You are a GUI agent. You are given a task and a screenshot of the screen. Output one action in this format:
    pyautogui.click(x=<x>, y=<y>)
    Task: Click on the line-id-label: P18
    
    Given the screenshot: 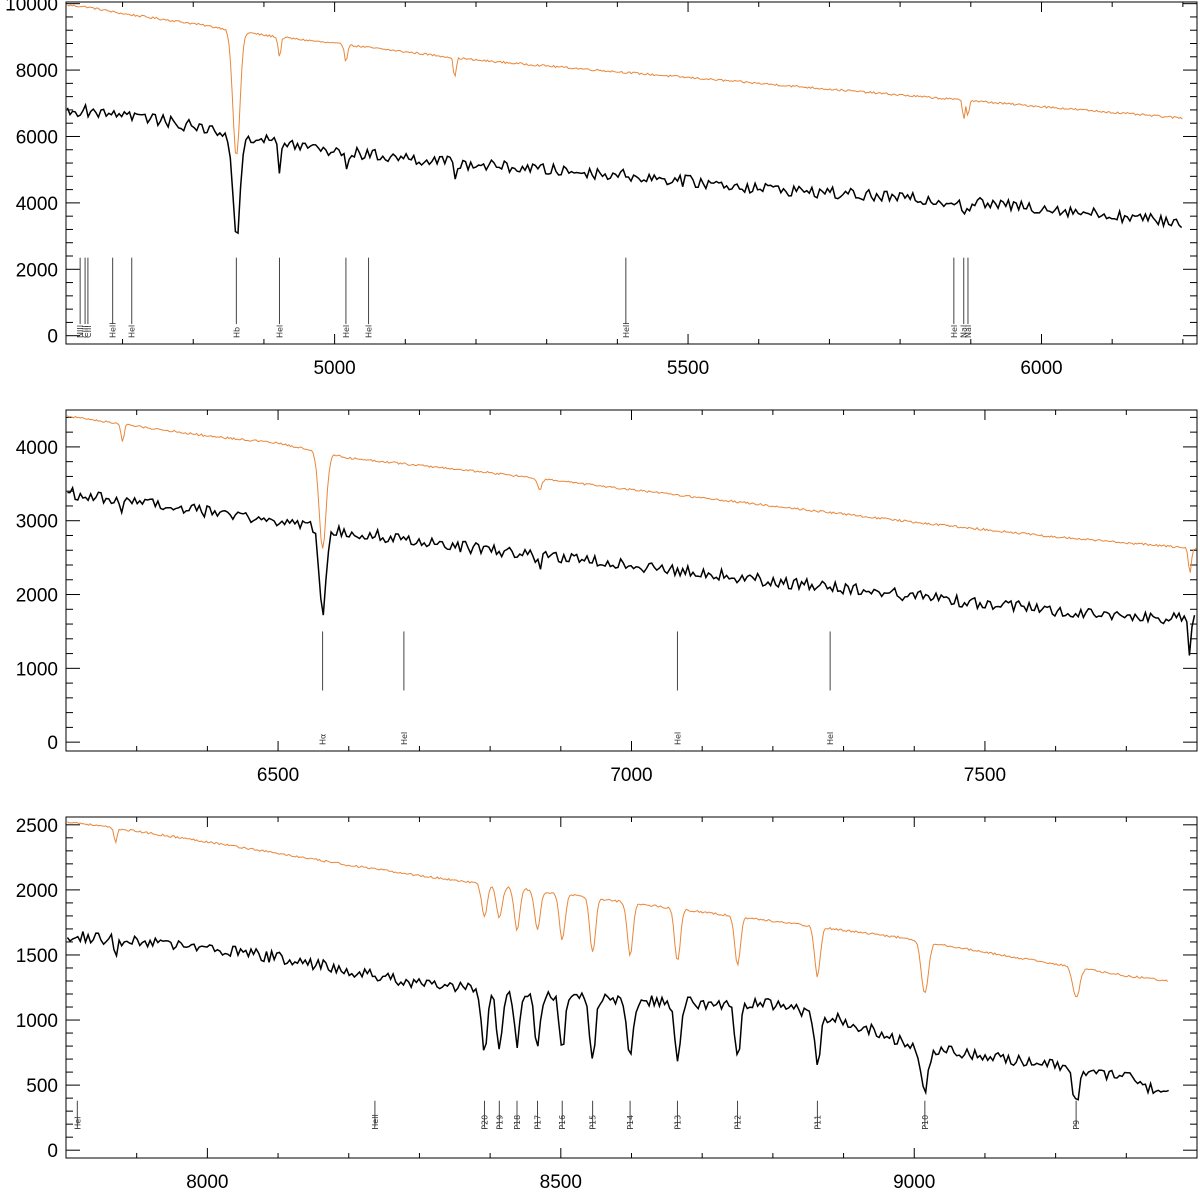 What is the action you would take?
    pyautogui.click(x=517, y=1122)
    